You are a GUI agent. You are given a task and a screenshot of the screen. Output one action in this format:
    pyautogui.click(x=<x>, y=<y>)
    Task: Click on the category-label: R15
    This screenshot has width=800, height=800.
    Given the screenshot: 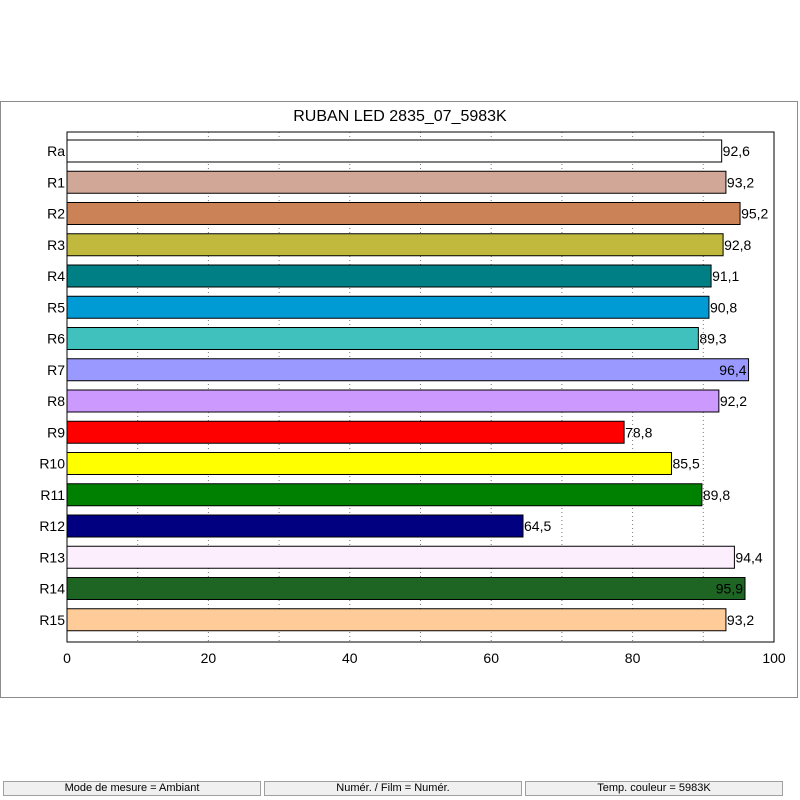 What is the action you would take?
    pyautogui.click(x=52, y=620)
    